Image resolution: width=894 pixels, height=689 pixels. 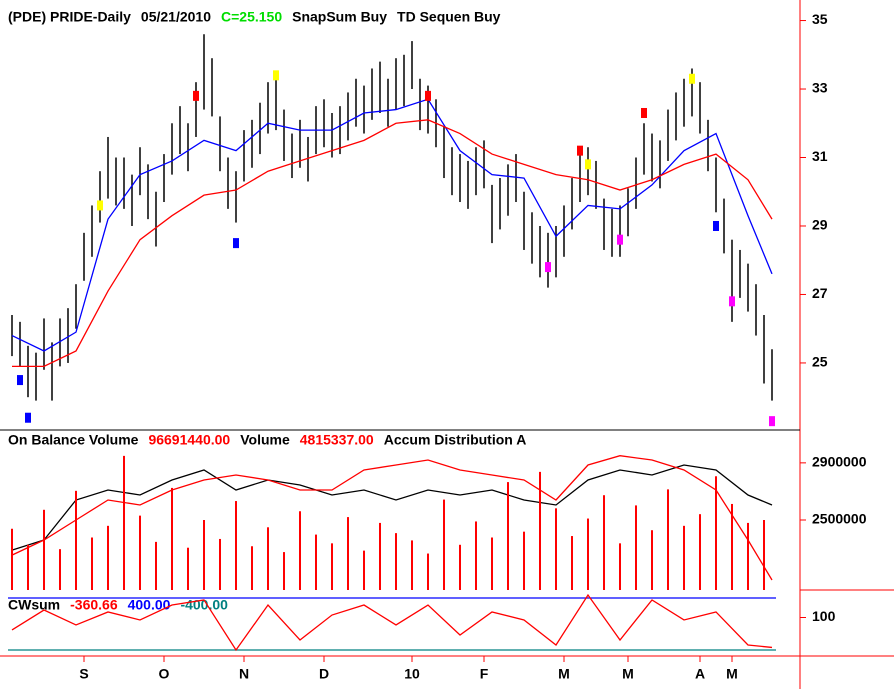 I want to click on y-tick-label: 100, so click(x=824, y=616).